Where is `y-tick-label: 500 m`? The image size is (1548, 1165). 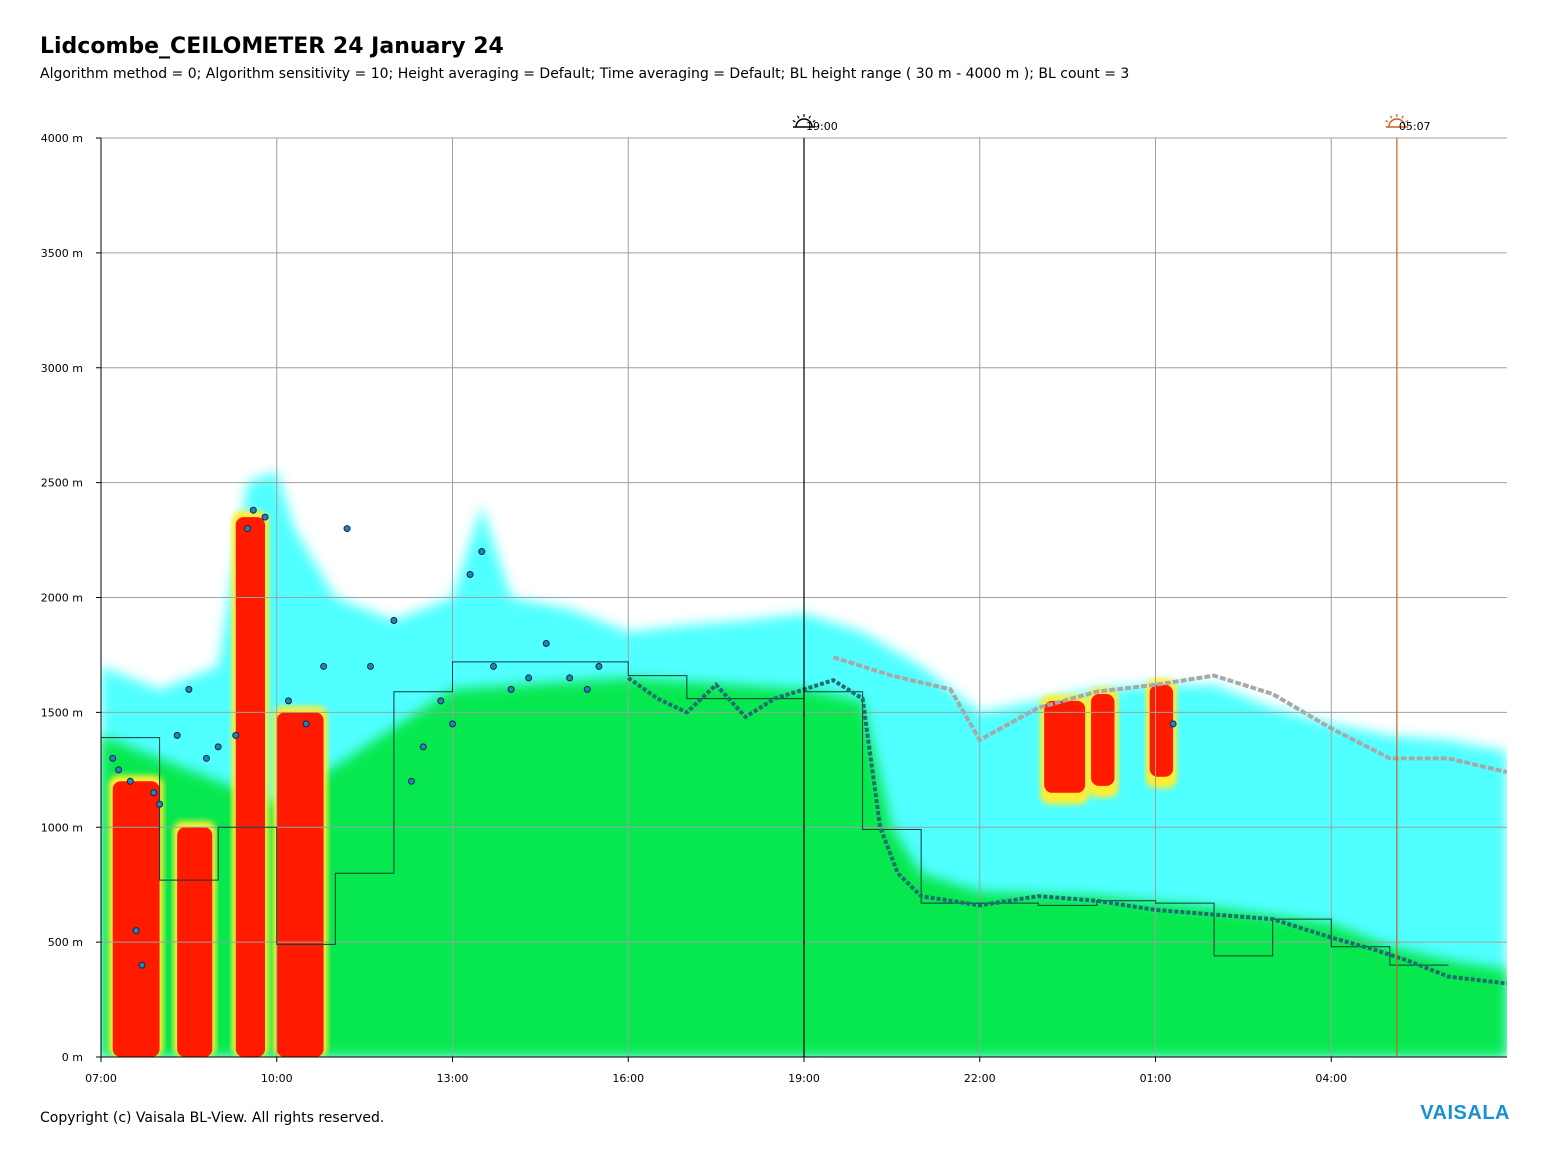
y-tick-label: 500 m is located at coordinates (65, 942).